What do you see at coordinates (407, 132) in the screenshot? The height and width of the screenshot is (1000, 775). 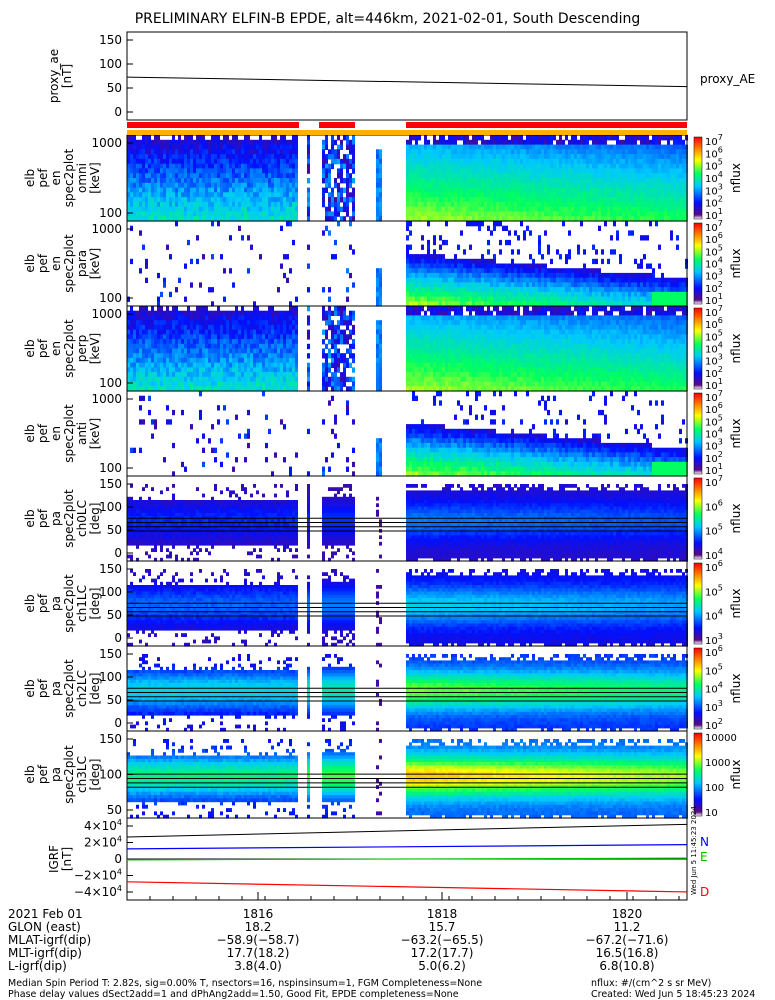 I see `status-bar-orange` at bounding box center [407, 132].